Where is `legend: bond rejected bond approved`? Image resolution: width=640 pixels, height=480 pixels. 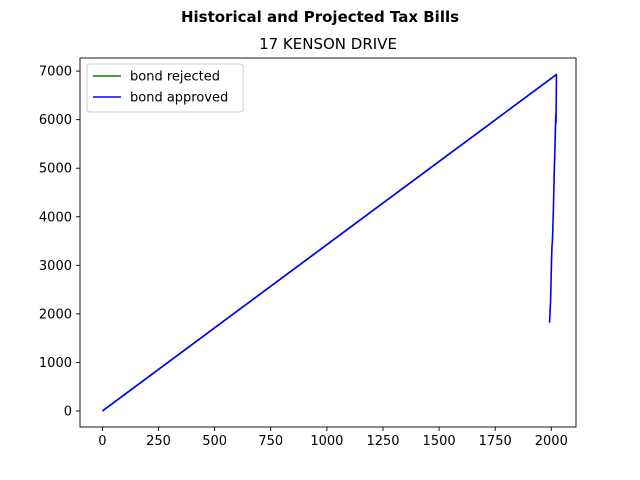
legend: bond rejected bond approved is located at coordinates (165, 88).